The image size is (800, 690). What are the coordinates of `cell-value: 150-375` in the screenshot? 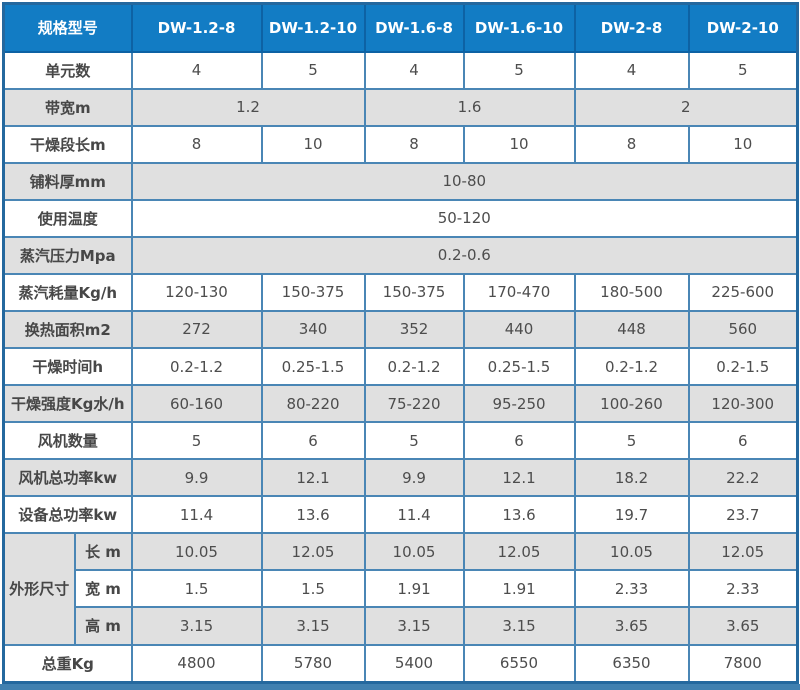 It's located at (414, 292).